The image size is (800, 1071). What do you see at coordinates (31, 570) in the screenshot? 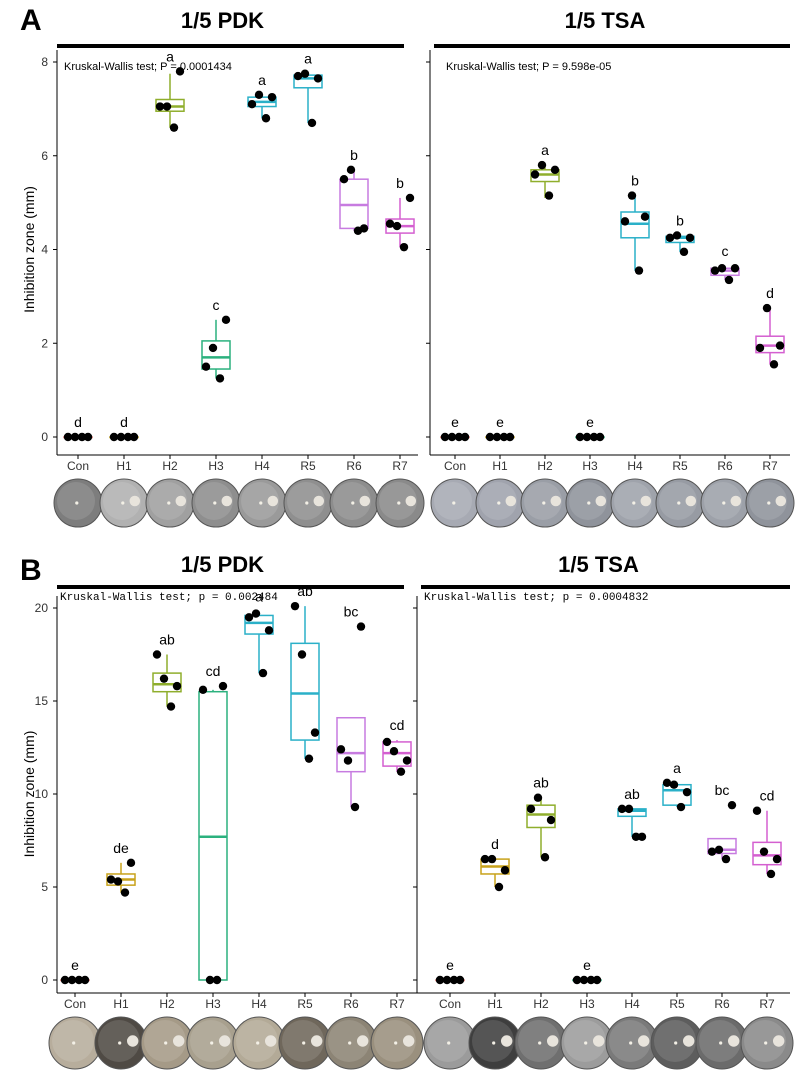
I see `panel-letter-b: B` at bounding box center [31, 570].